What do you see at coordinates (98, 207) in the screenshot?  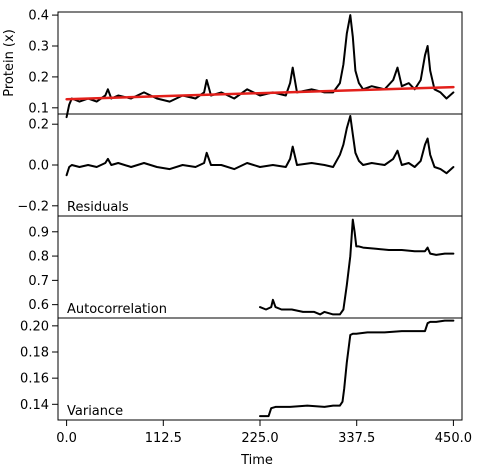 I see `panel-label: Residuals` at bounding box center [98, 207].